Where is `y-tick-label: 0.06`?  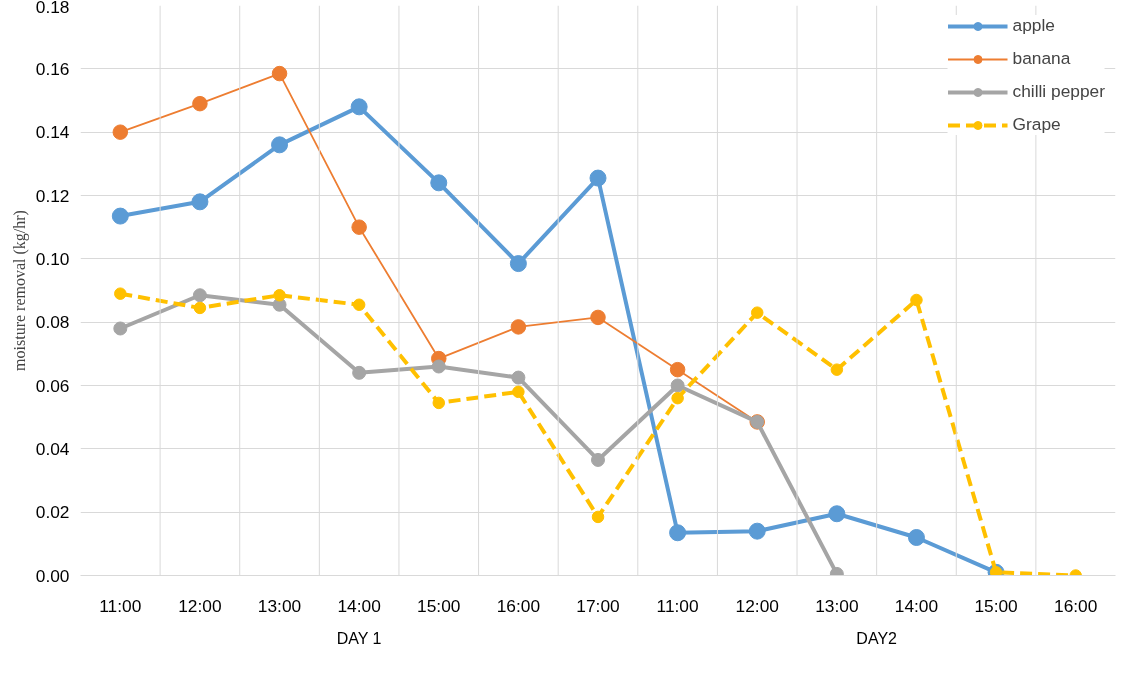
y-tick-label: 0.06 is located at coordinates (52, 385).